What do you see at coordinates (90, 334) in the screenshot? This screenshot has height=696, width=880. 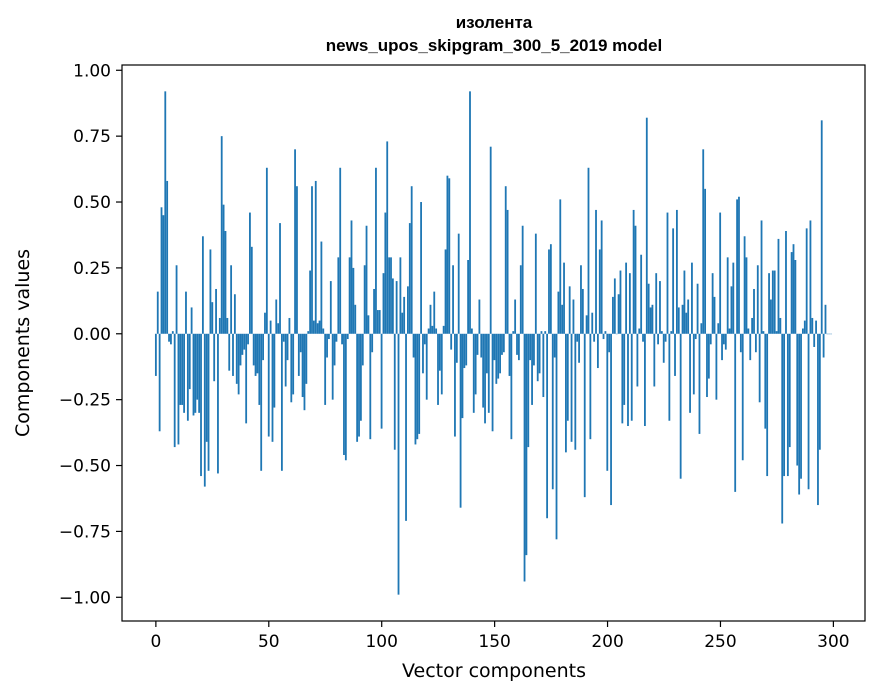 I see `y-axis-ticks: 1.00 0.75 0.50 0.25 0.00 −0.25 −0.50 −0.75 −1.00` at bounding box center [90, 334].